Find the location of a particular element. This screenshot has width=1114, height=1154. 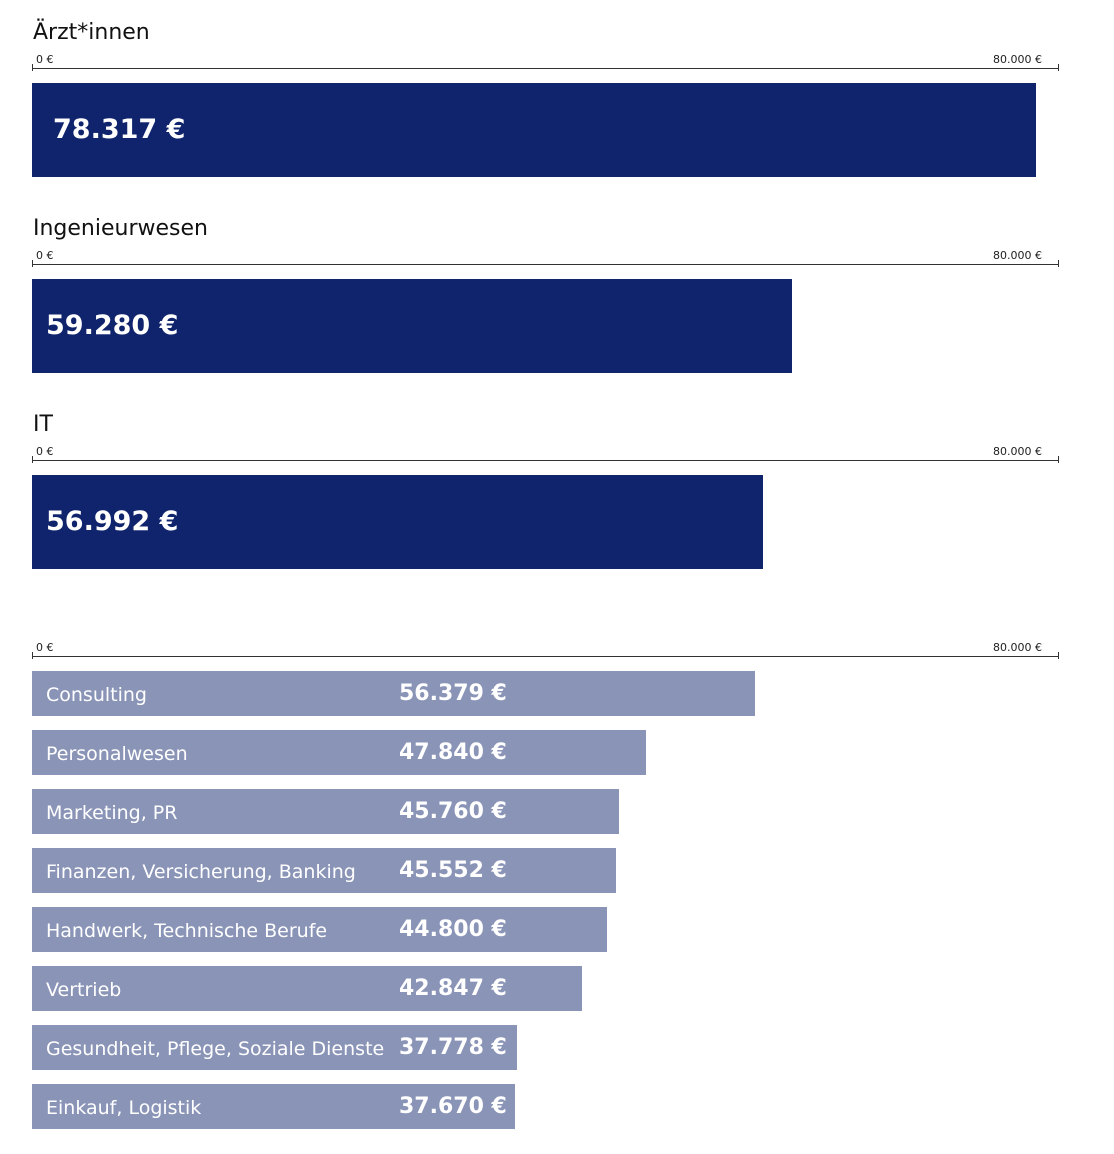

category-label: Gesundheit, Pflege, Soziale Dienste is located at coordinates (215, 1049).